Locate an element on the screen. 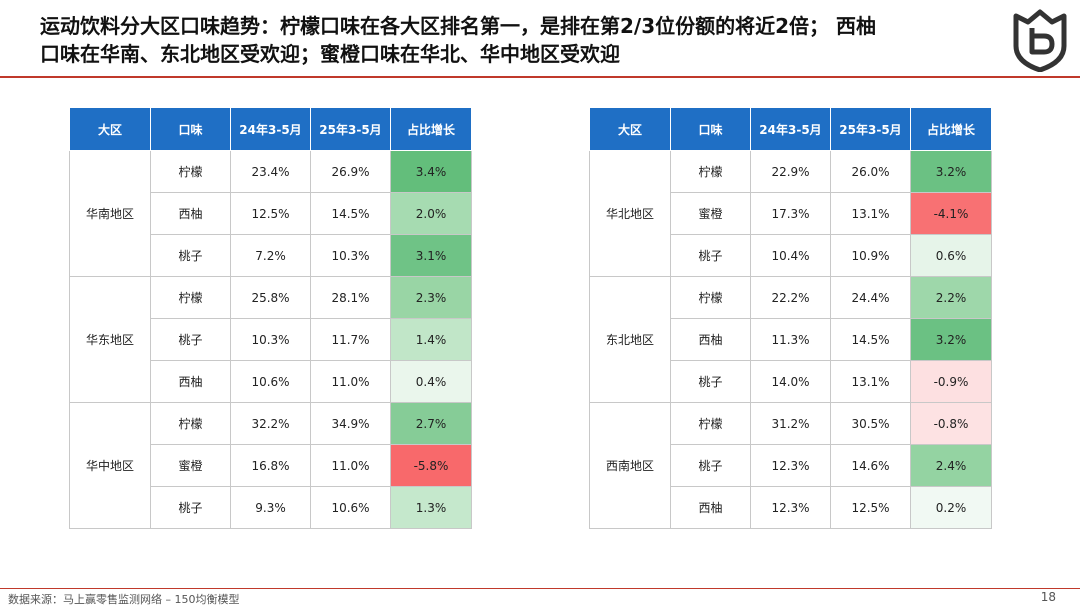 The image size is (1080, 608). share-2024-cell: 32.2% is located at coordinates (270, 423).